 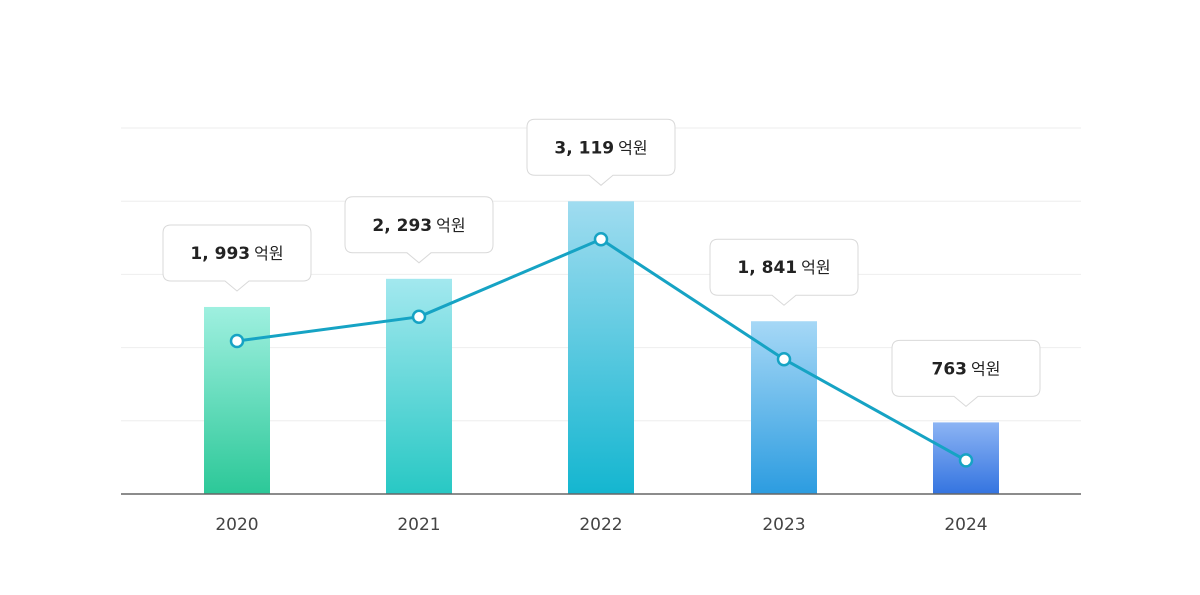 I want to click on bar-2023, so click(x=784, y=407).